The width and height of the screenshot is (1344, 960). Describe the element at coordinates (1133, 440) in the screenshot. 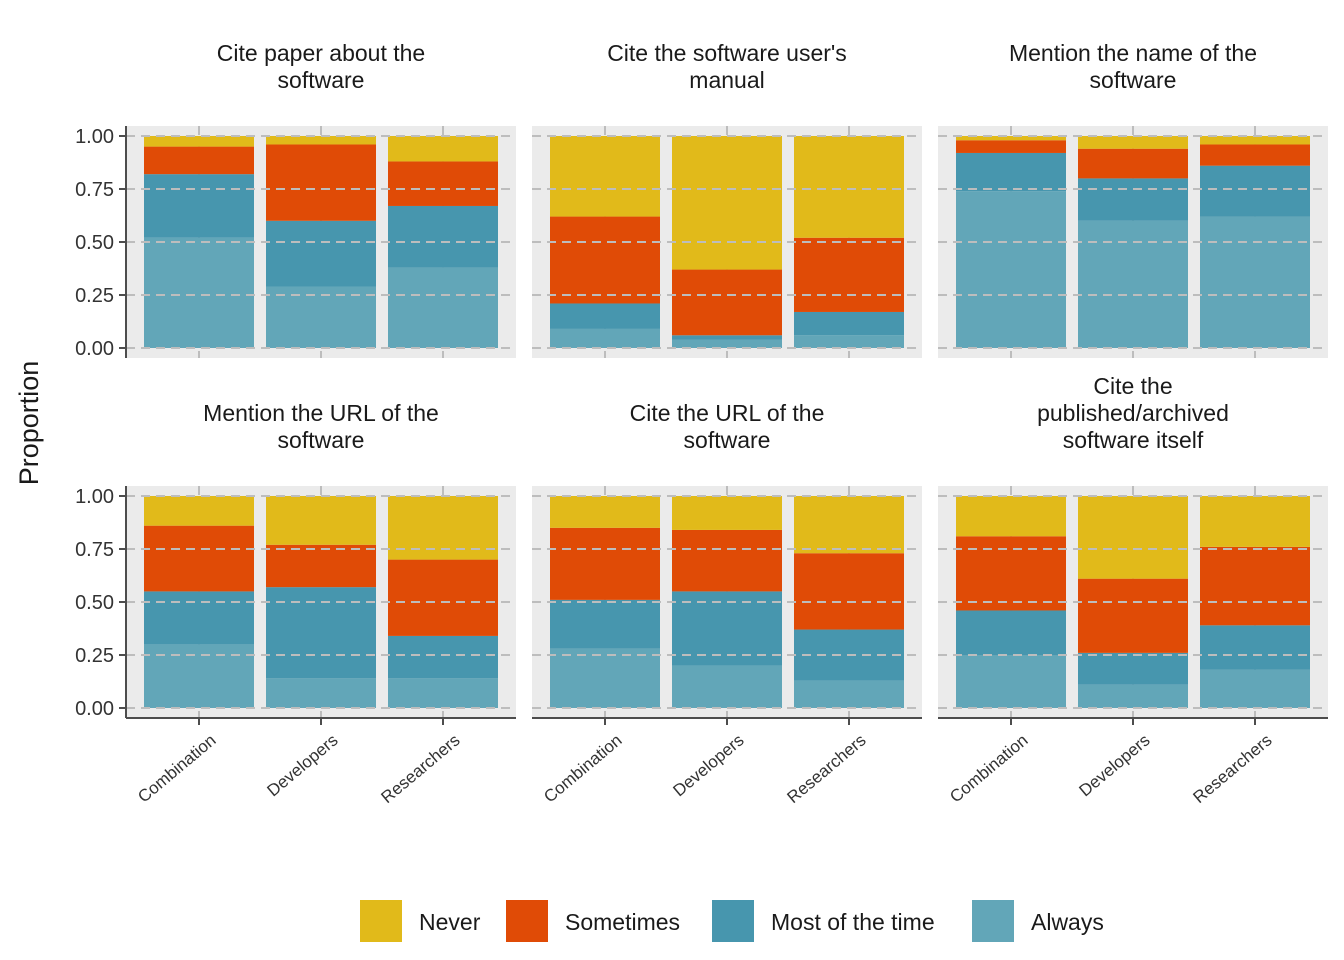

I see `panel-title-line: software itself` at that location.